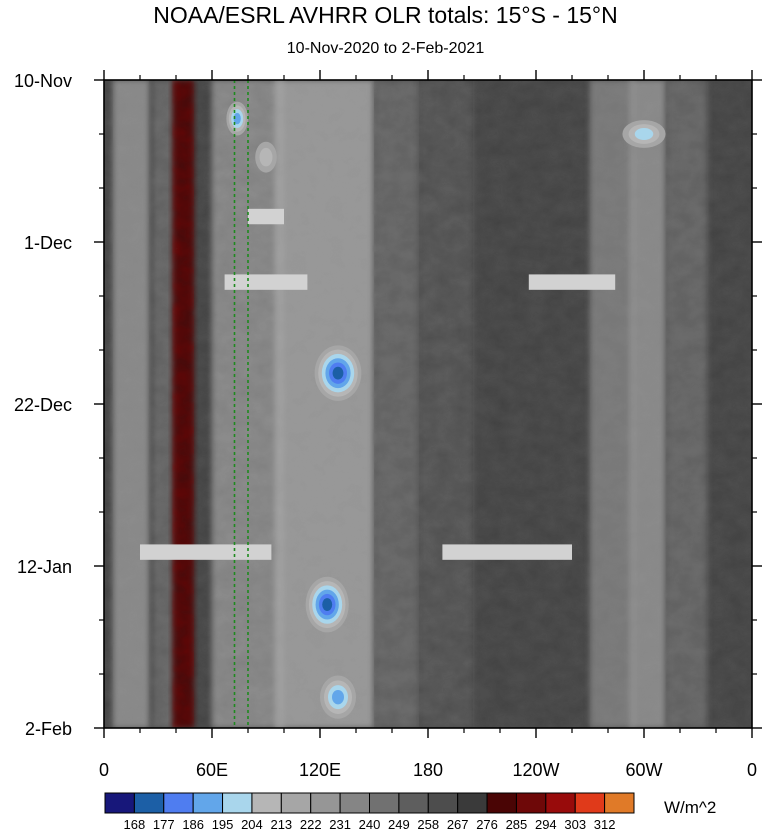 This screenshot has width=771, height=830. What do you see at coordinates (164, 823) in the screenshot?
I see `colorbar-label: 177` at bounding box center [164, 823].